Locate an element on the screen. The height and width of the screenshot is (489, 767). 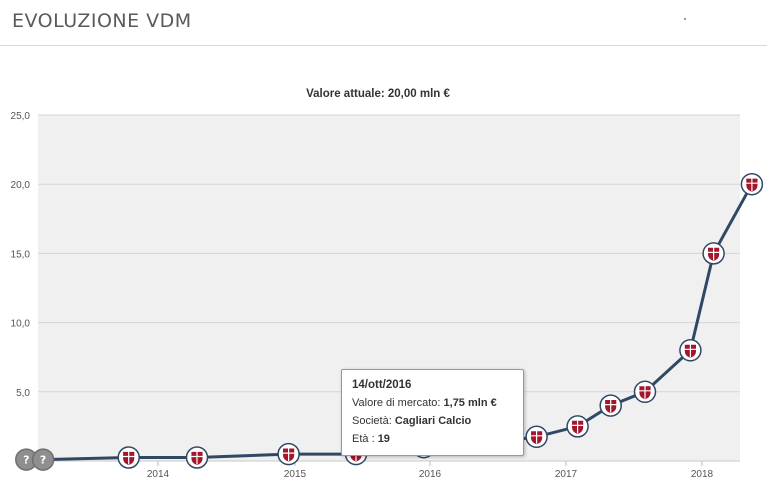
y-tick-label: 15,0 is located at coordinates (21, 254).